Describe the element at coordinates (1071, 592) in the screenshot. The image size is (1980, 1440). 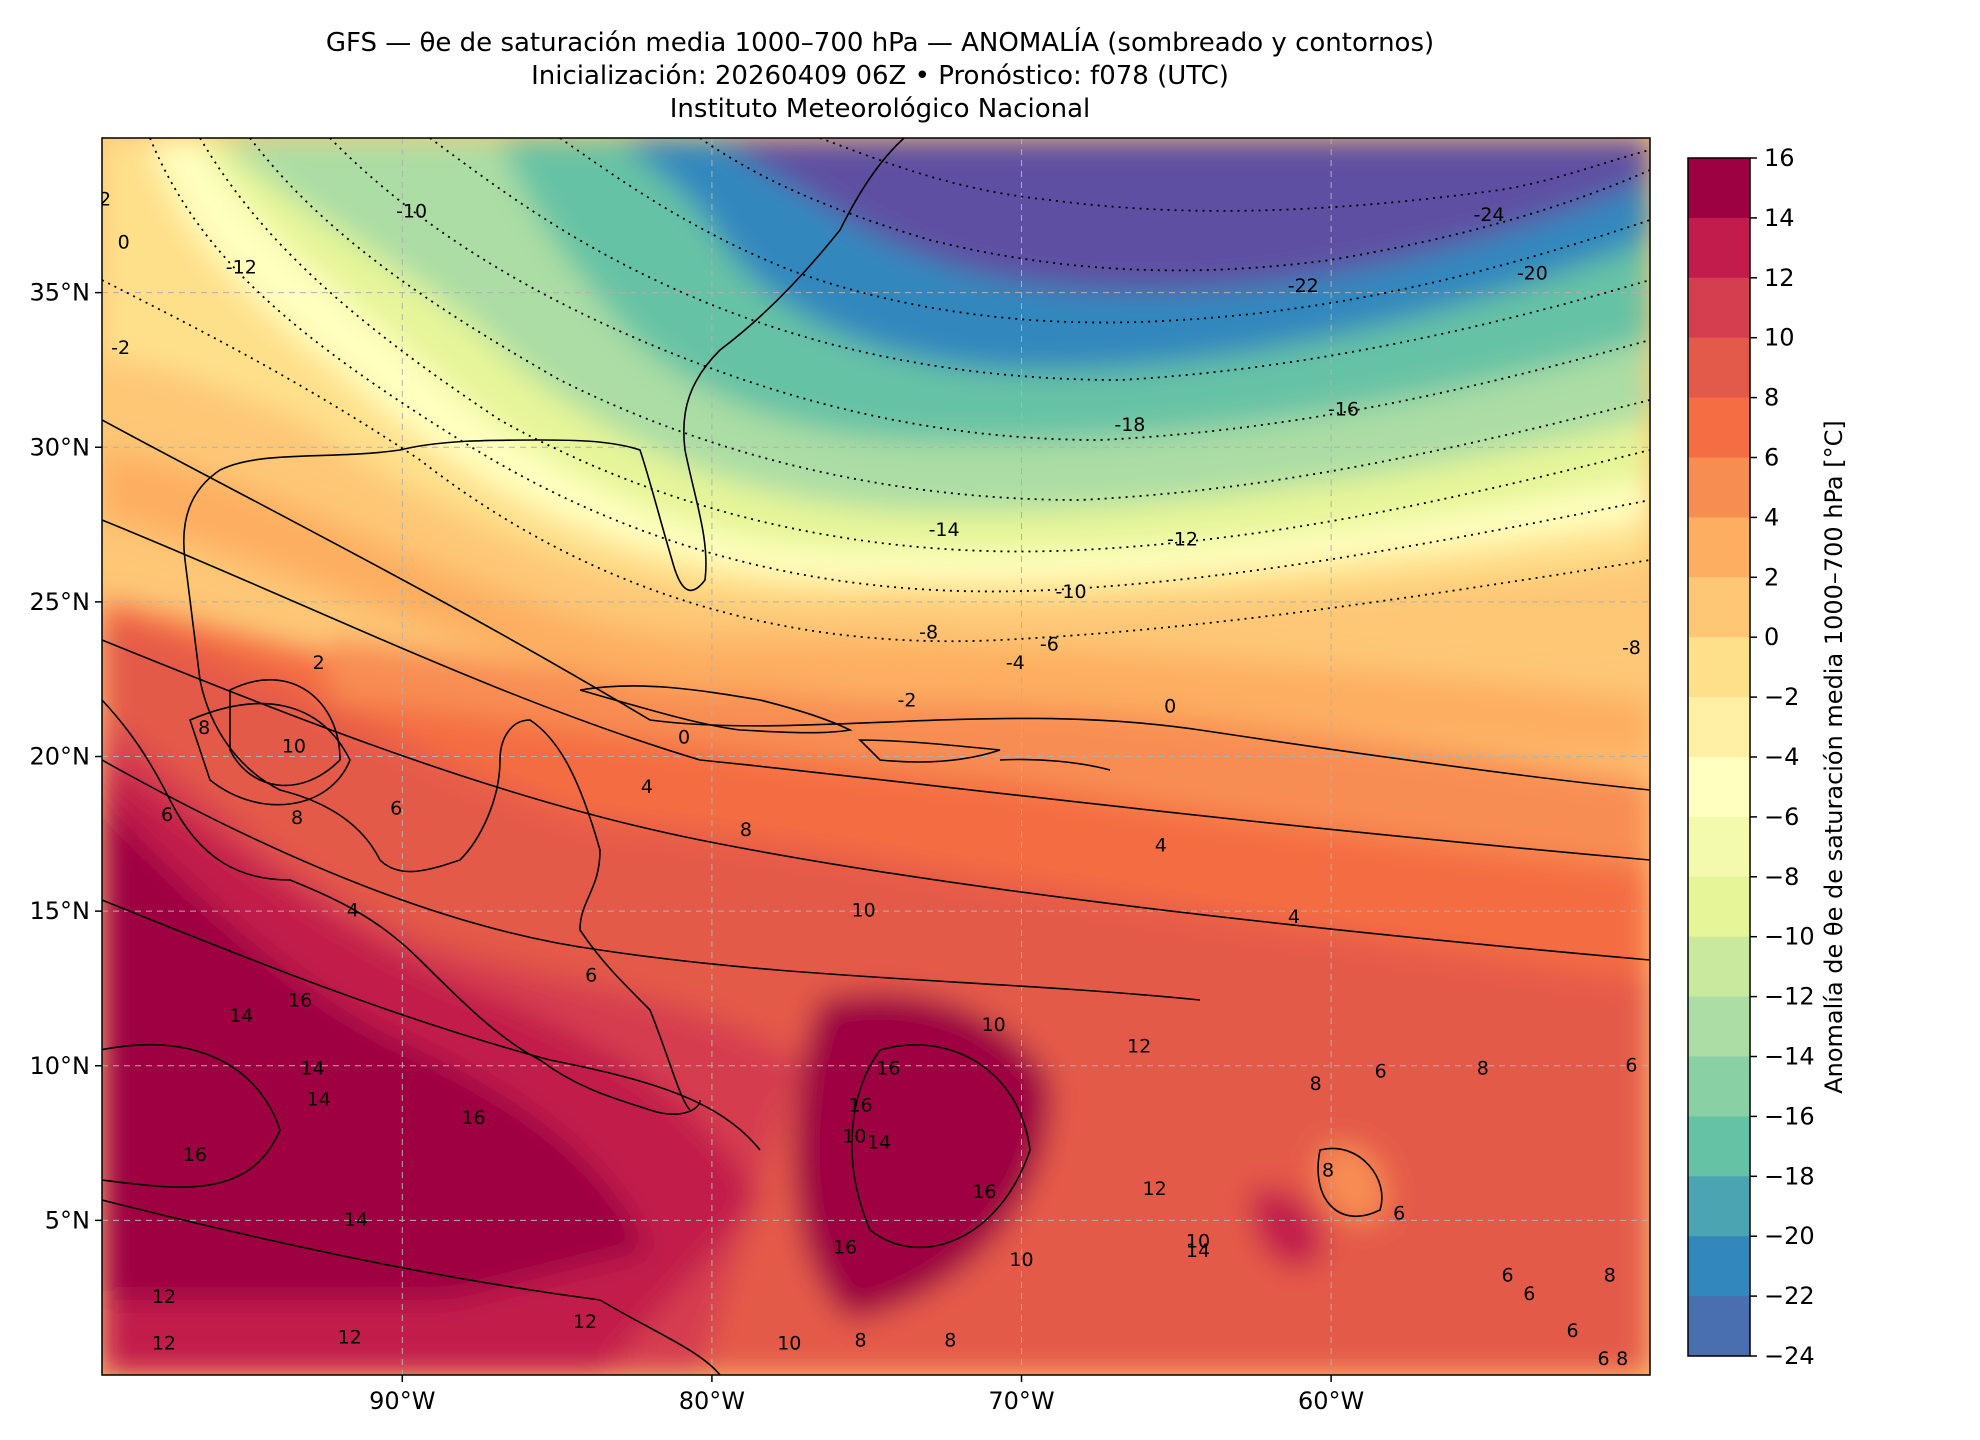
I see `contour-label: -10` at that location.